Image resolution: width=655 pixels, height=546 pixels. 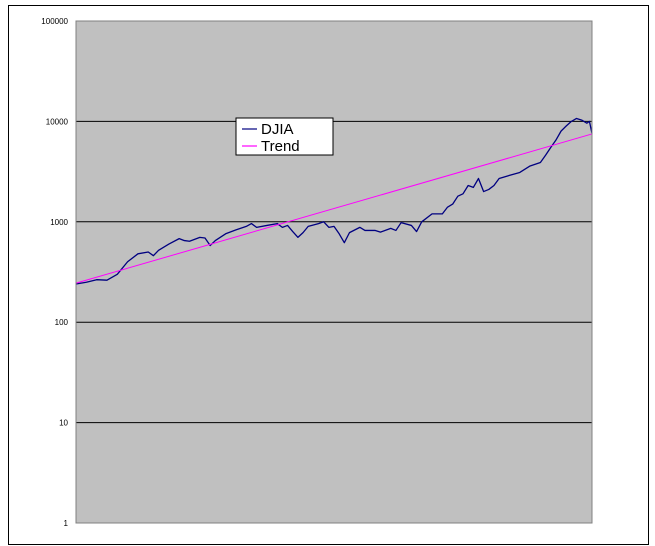 What do you see at coordinates (66, 523) in the screenshot?
I see `y-tick-label-1: 1` at bounding box center [66, 523].